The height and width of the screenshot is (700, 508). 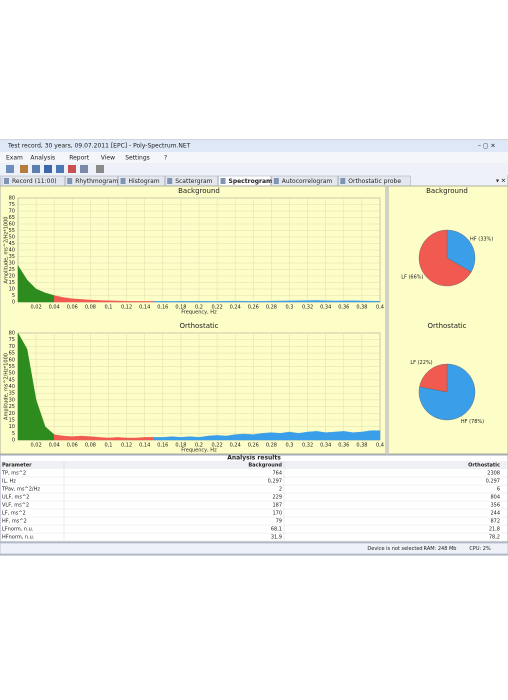 I want to click on table-cell: TP, ms^2, so click(x=13, y=474).